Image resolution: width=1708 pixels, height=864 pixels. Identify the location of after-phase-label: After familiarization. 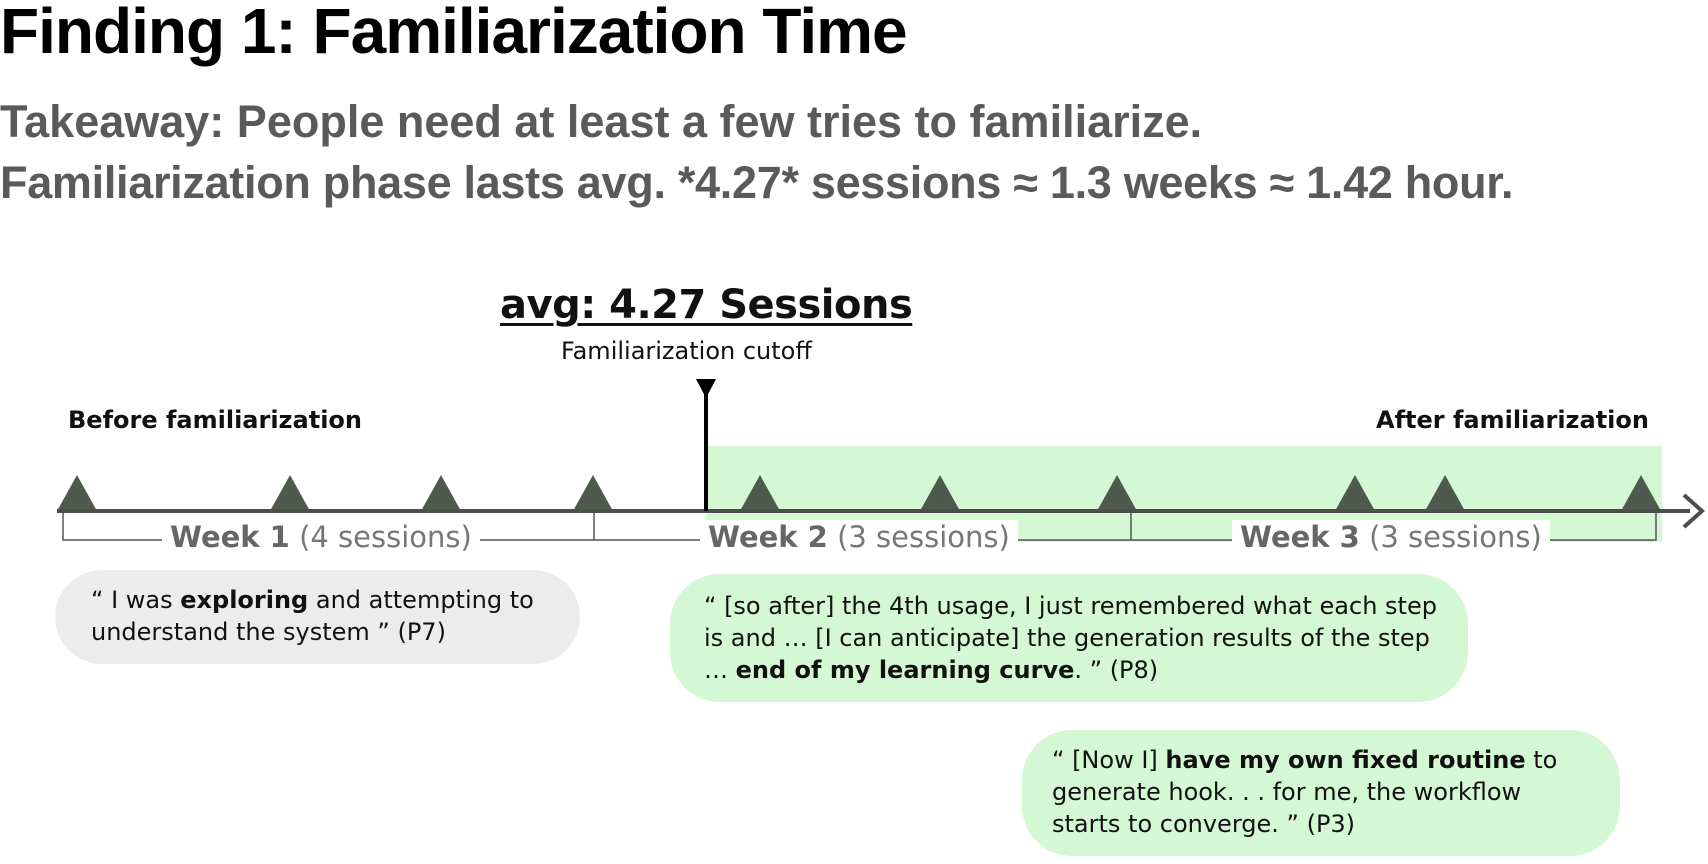
(1512, 420).